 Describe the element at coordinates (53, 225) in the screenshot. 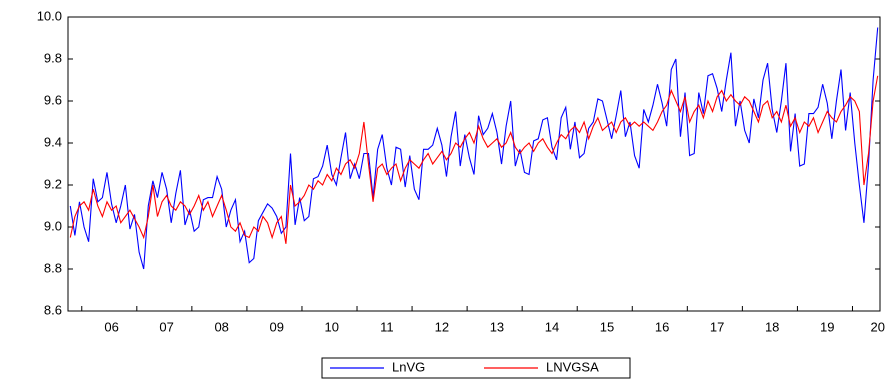

I see `y-tick-label: 9.0` at that location.